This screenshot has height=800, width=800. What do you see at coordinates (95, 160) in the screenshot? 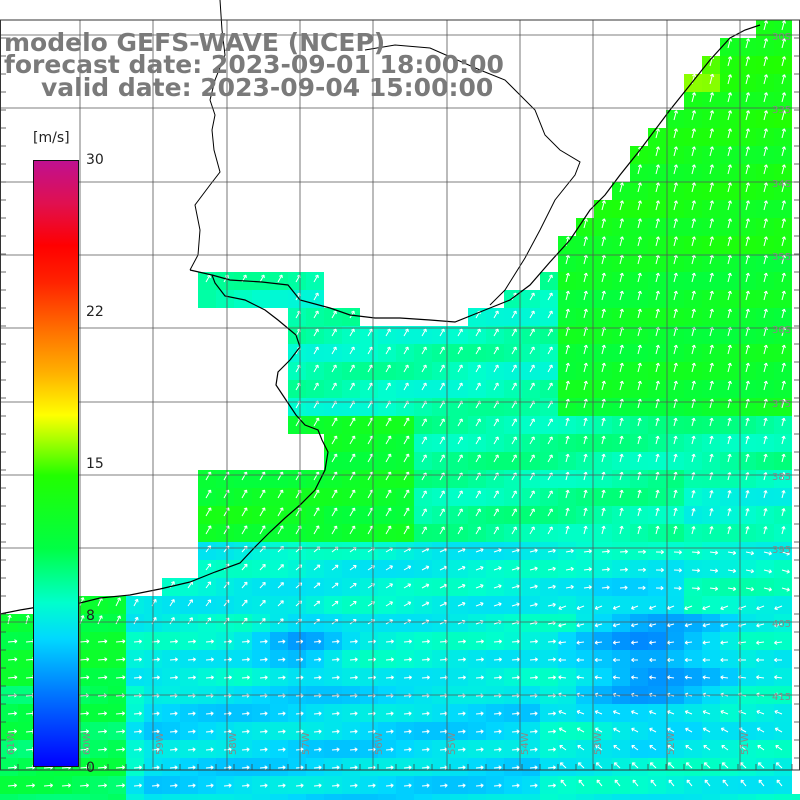
I see `colorbar-tick-30: 30` at bounding box center [95, 160].